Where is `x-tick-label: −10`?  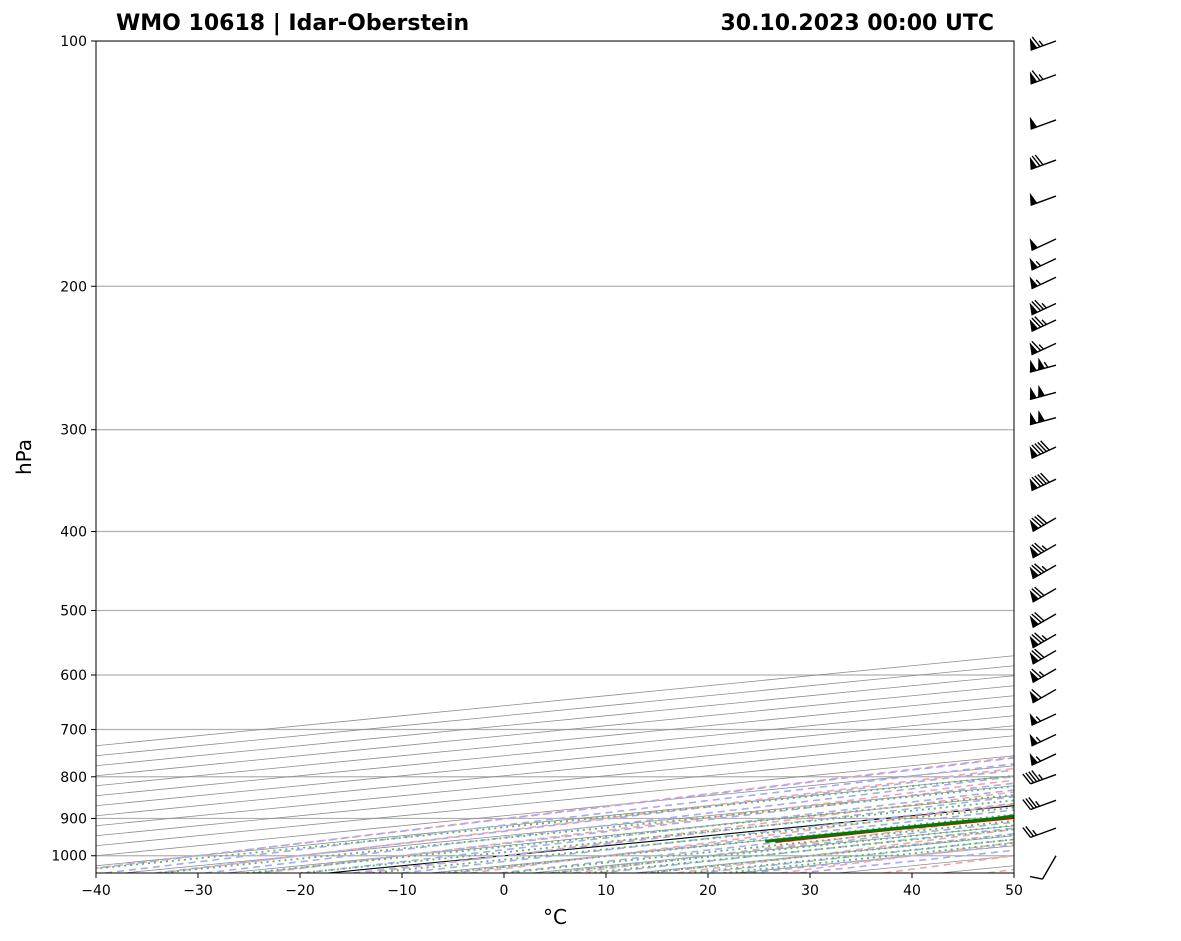 x-tick-label: −10 is located at coordinates (402, 891).